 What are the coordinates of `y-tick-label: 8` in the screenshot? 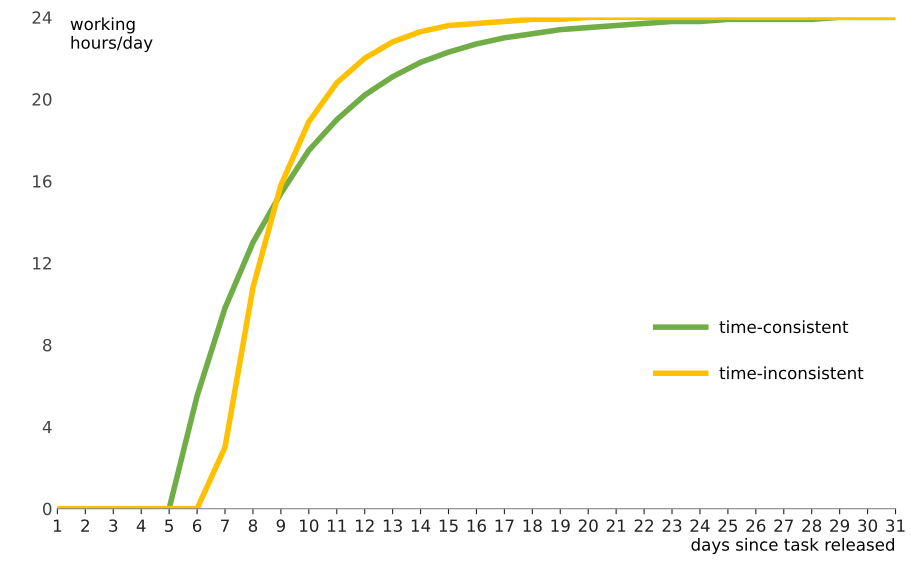 It's located at (47, 345).